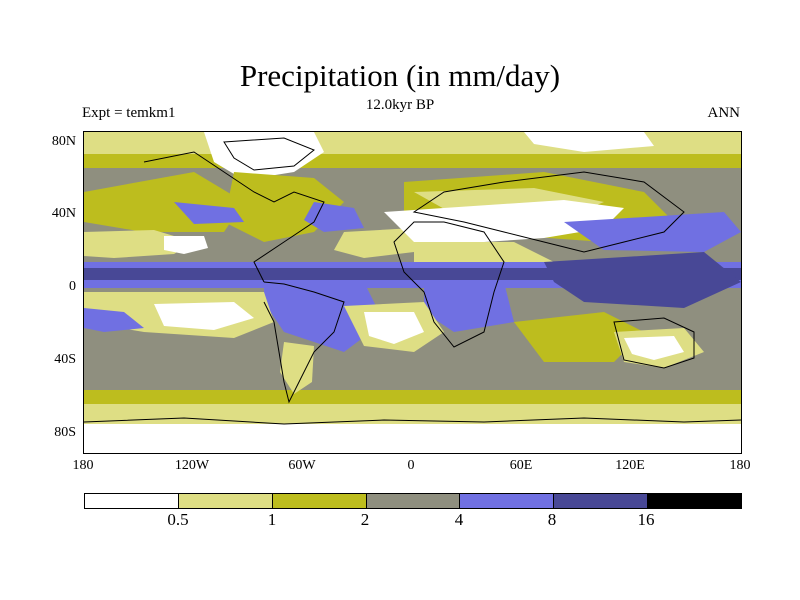 Image resolution: width=800 pixels, height=600 pixels. What do you see at coordinates (630, 465) in the screenshot?
I see `lon-label: 120E` at bounding box center [630, 465].